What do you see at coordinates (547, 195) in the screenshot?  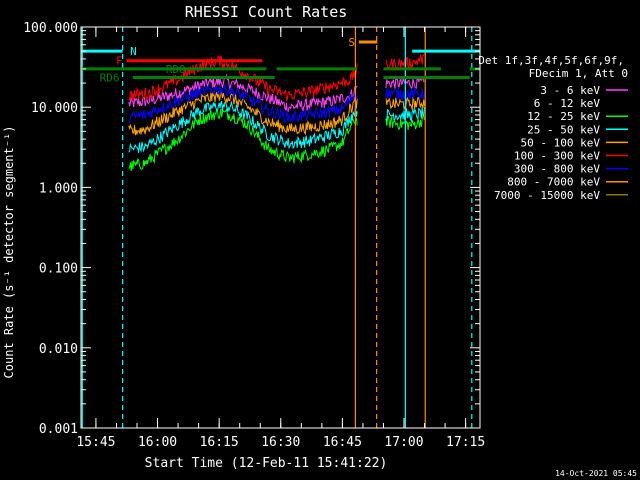 I see `legend-label-8: 7000 - 15000 keV` at bounding box center [547, 195].